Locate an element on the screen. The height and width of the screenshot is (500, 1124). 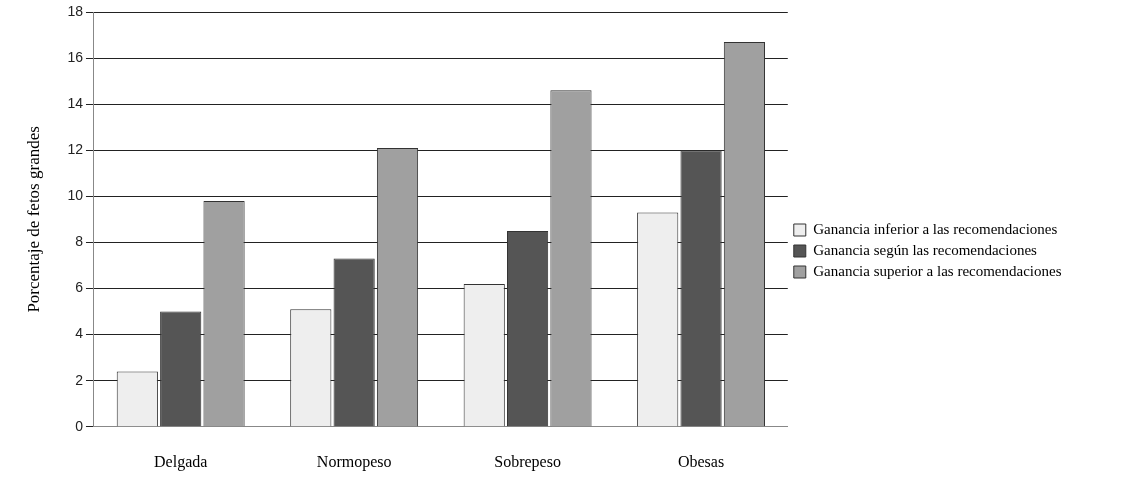
legend-label: Ganancia según las recomendaciones is located at coordinates (936, 249).